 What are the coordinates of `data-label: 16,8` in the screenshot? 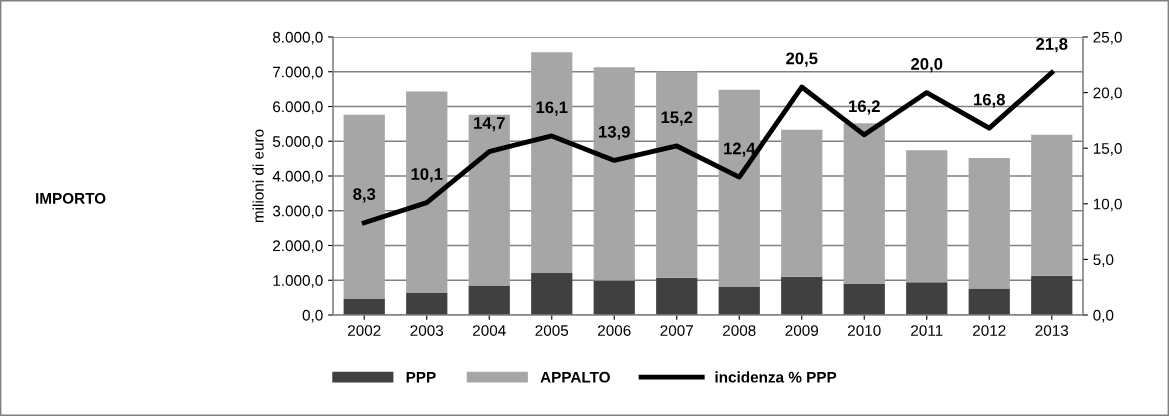 It's located at (989, 100).